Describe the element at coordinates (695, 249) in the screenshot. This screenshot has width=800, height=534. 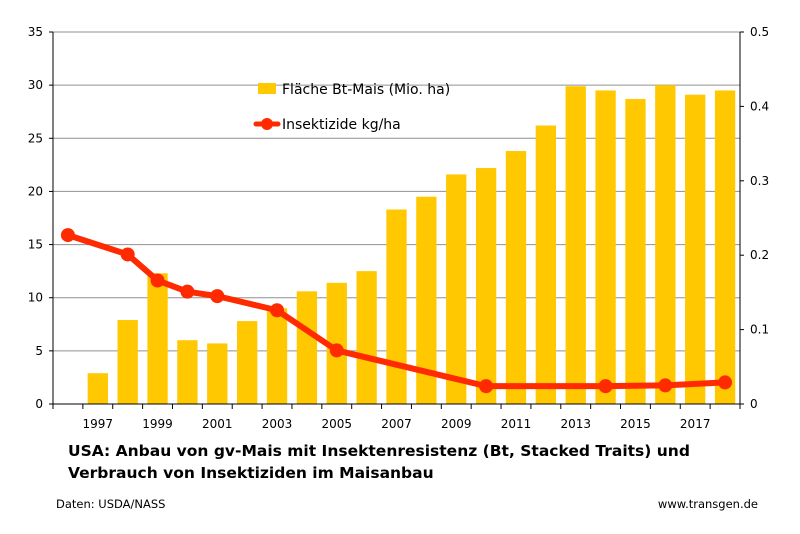
I see `bar-2017` at that location.